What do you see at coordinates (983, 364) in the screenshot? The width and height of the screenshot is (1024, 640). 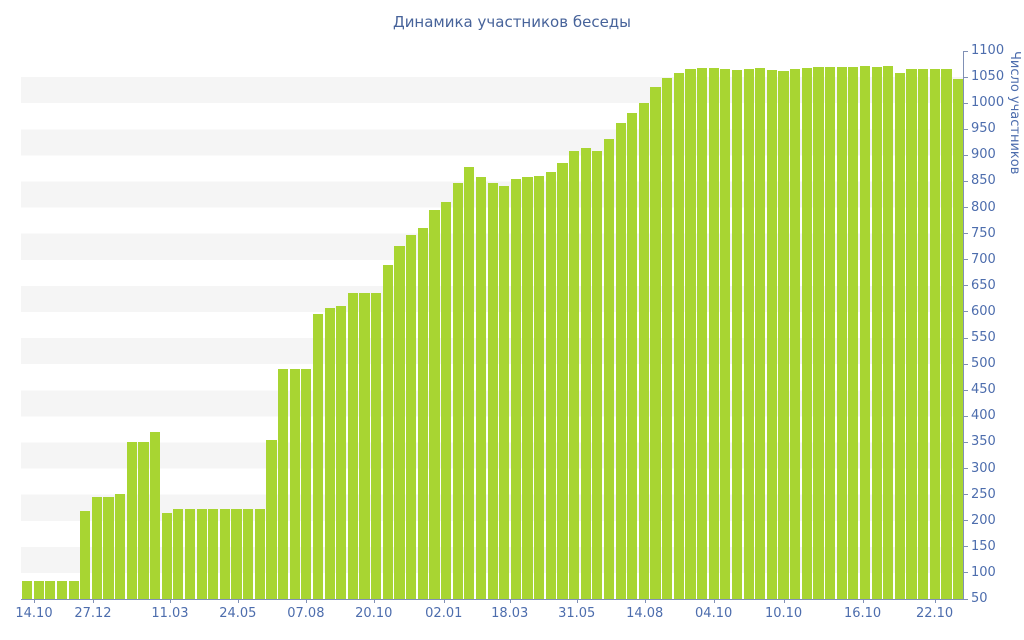 I see `y-axis-tick-label: 500` at bounding box center [983, 364].